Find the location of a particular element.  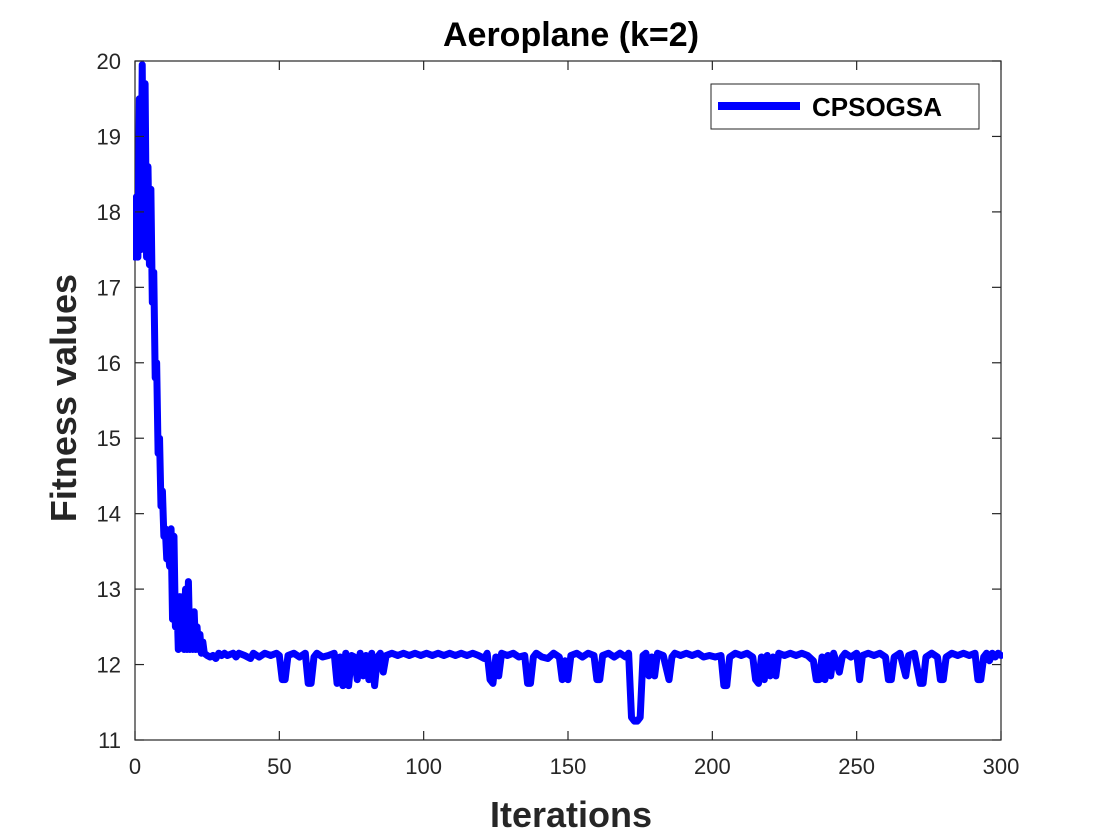

y-tick-label: 13 is located at coordinates (109, 589).